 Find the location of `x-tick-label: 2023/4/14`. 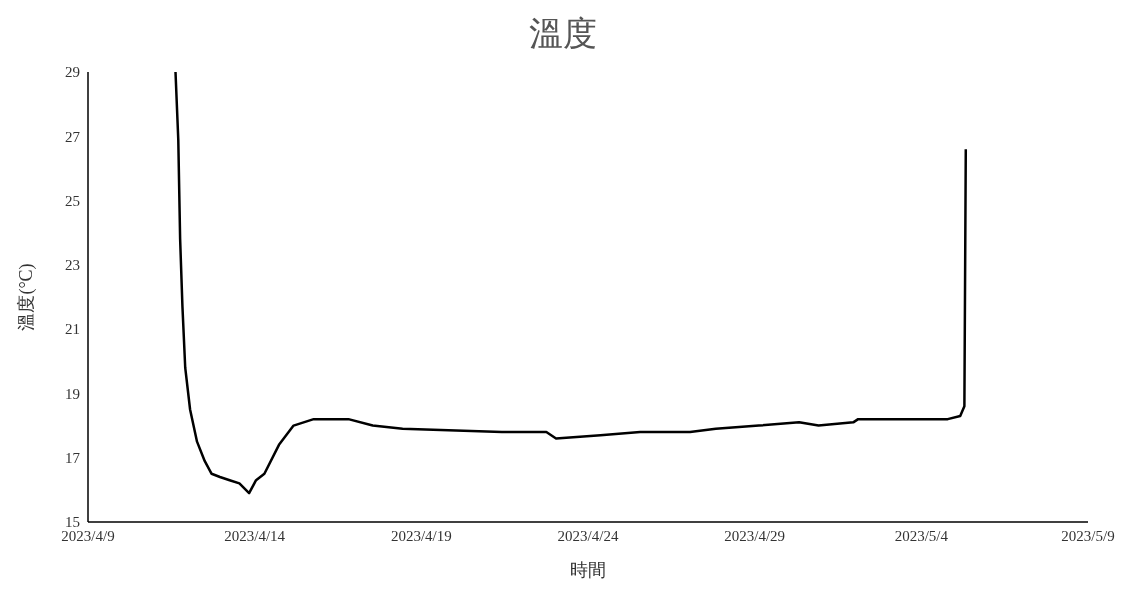

x-tick-label: 2023/4/14 is located at coordinates (255, 535).